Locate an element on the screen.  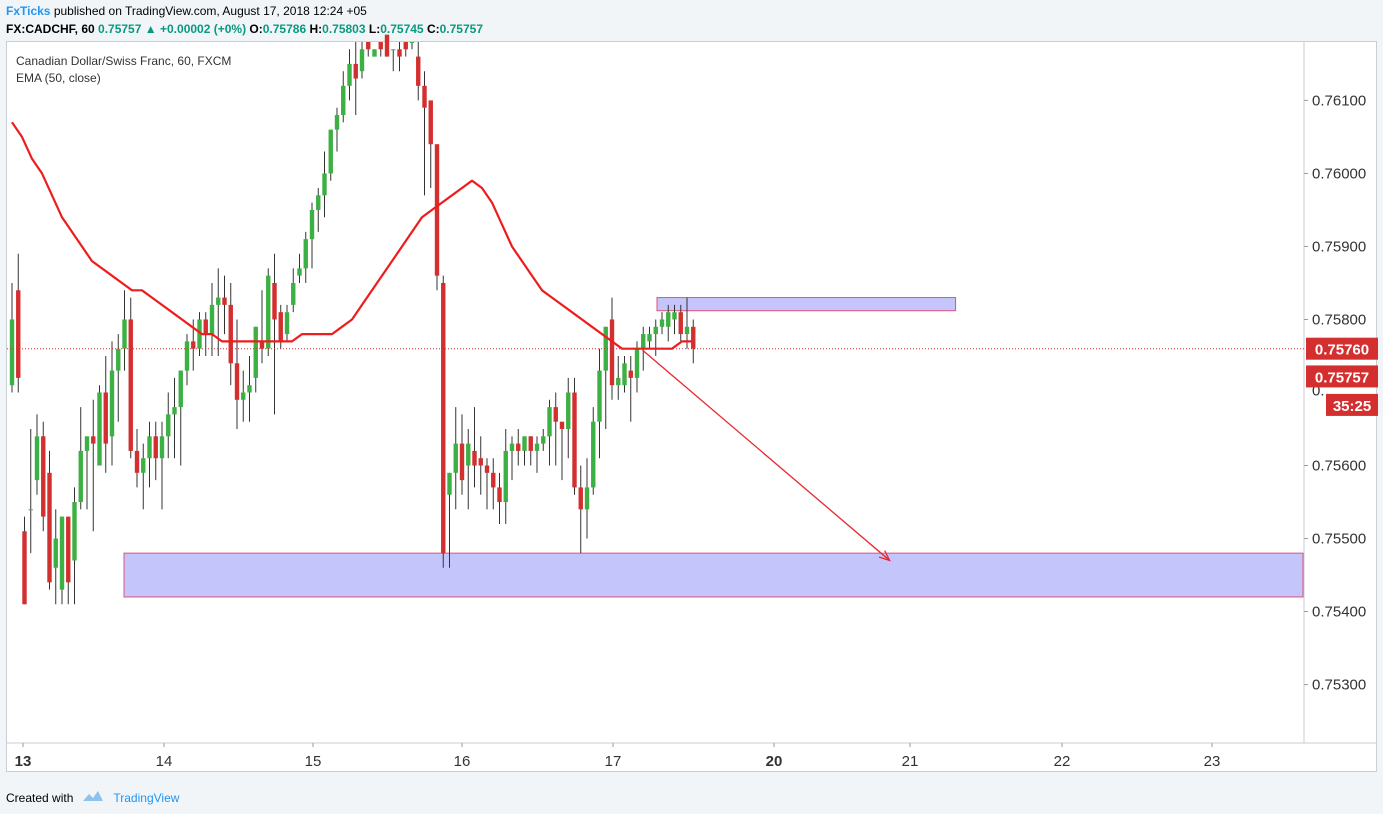
symbol-label: FX:CADCHF, 60 is located at coordinates (50, 29).